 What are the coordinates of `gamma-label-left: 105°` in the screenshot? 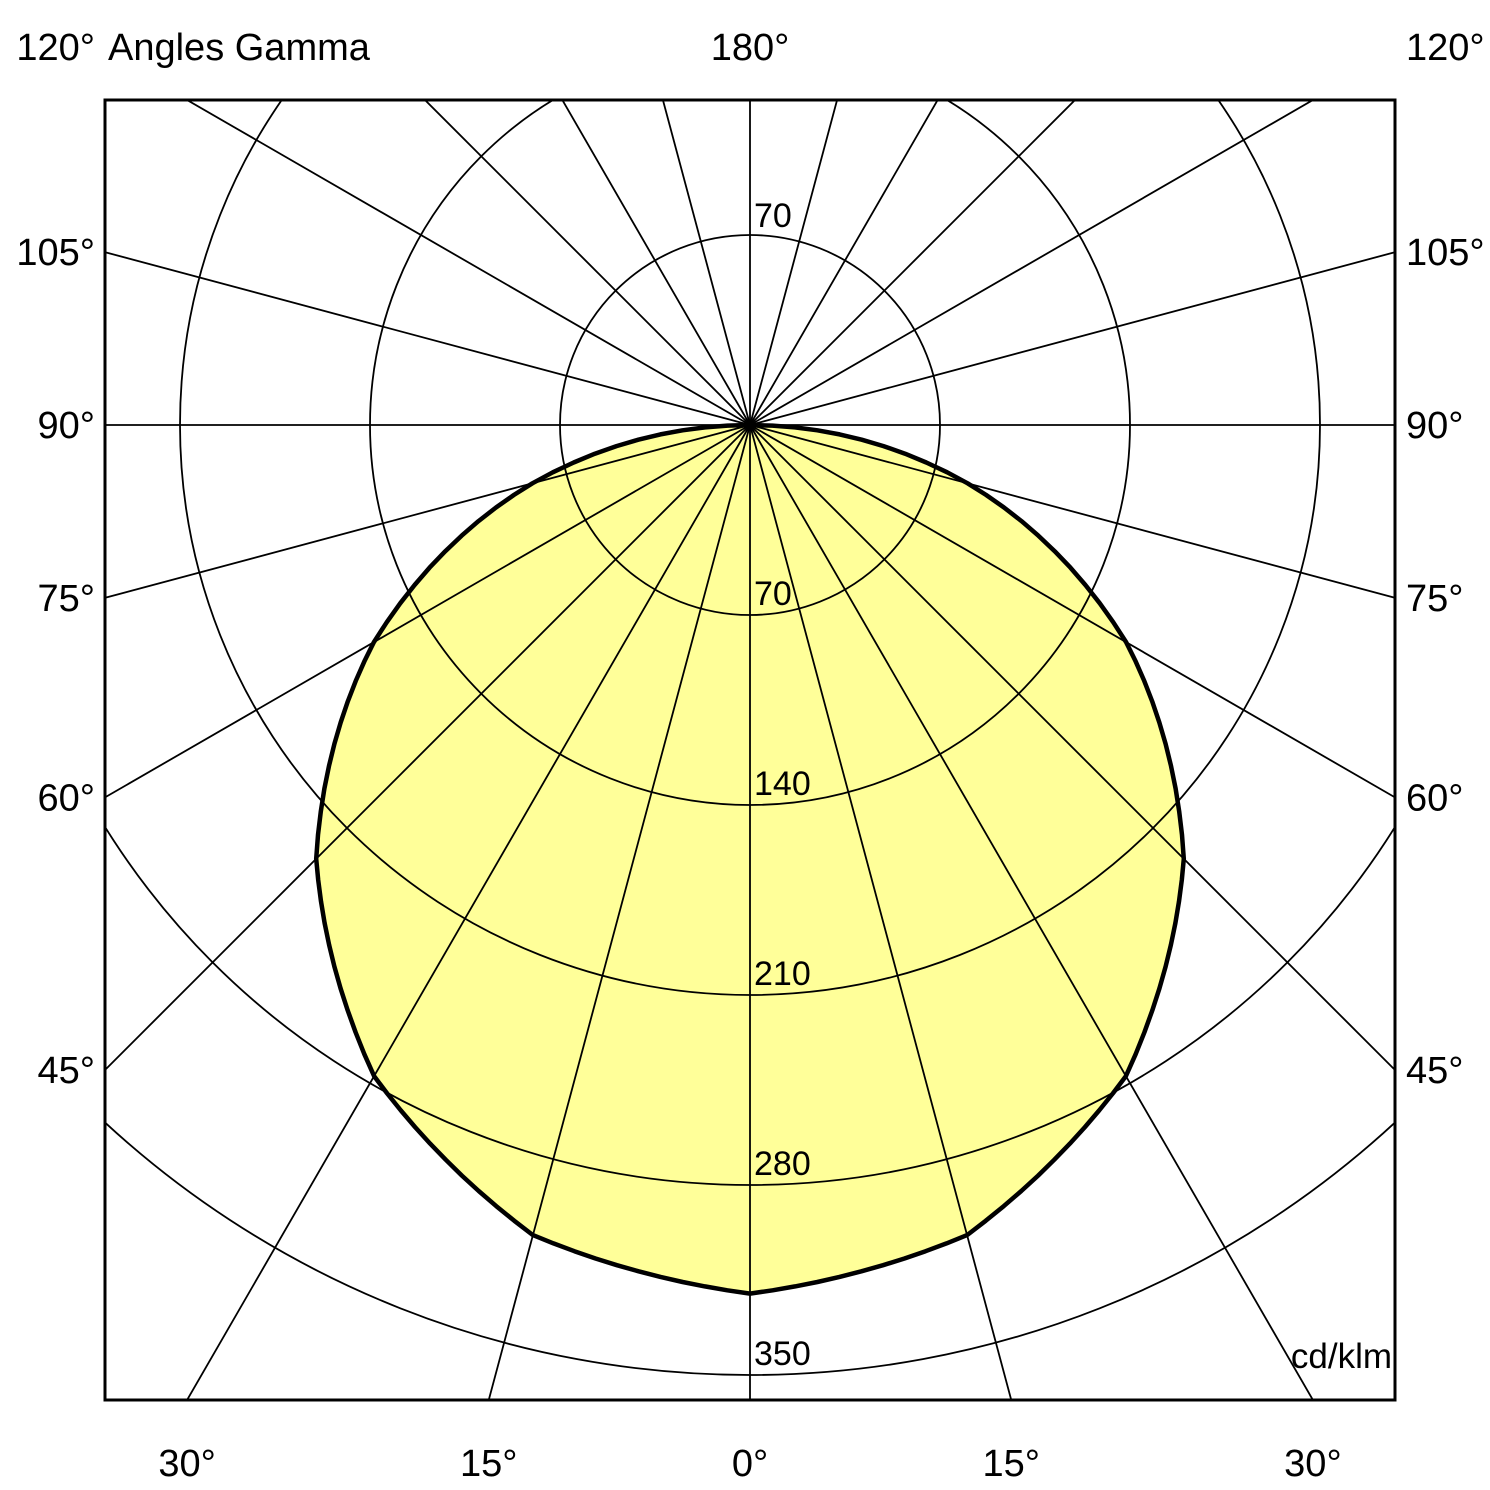 It's located at (55, 253).